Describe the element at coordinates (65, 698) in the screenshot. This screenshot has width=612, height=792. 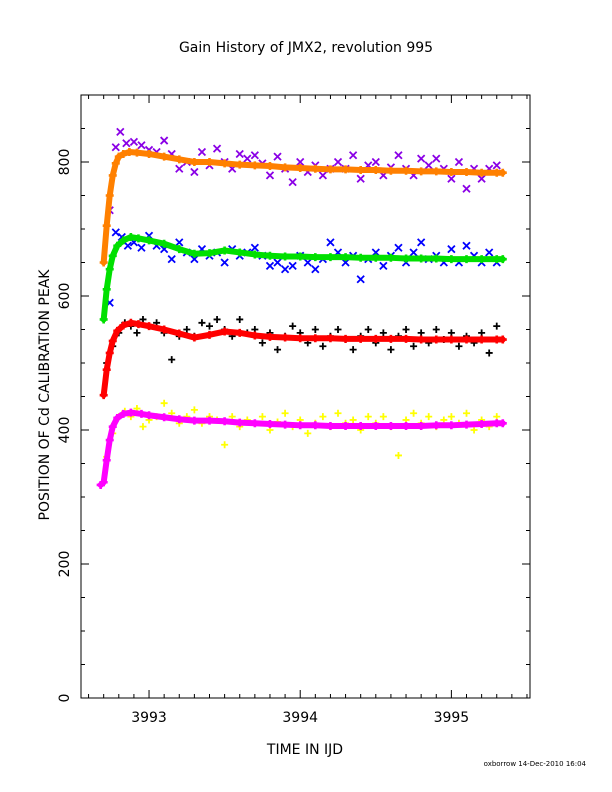
I see `y-tick-label: 0` at that location.